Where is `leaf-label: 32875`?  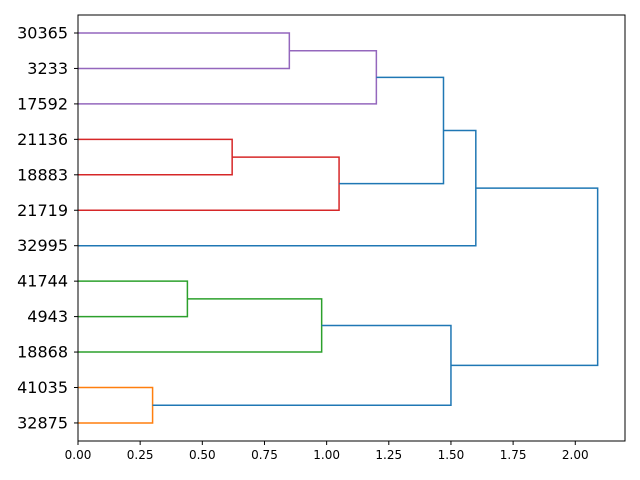
leaf-label: 32875 is located at coordinates (42, 422).